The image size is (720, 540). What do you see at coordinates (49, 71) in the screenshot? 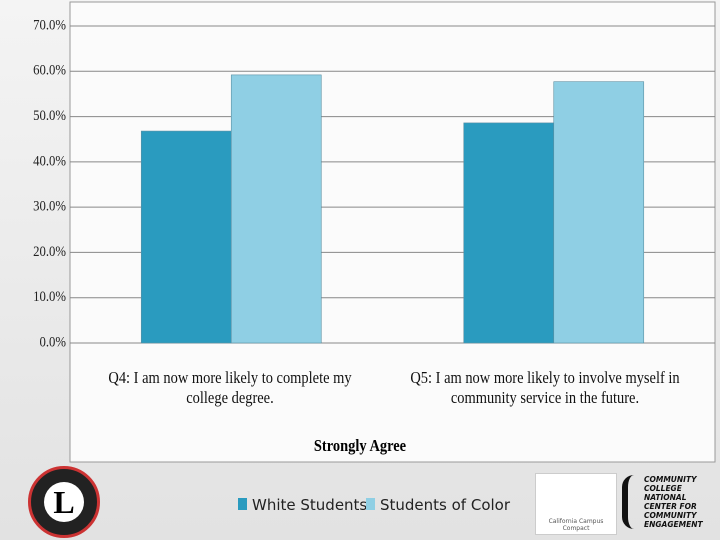
I see `y-tick-label: 60.0%` at bounding box center [49, 71].